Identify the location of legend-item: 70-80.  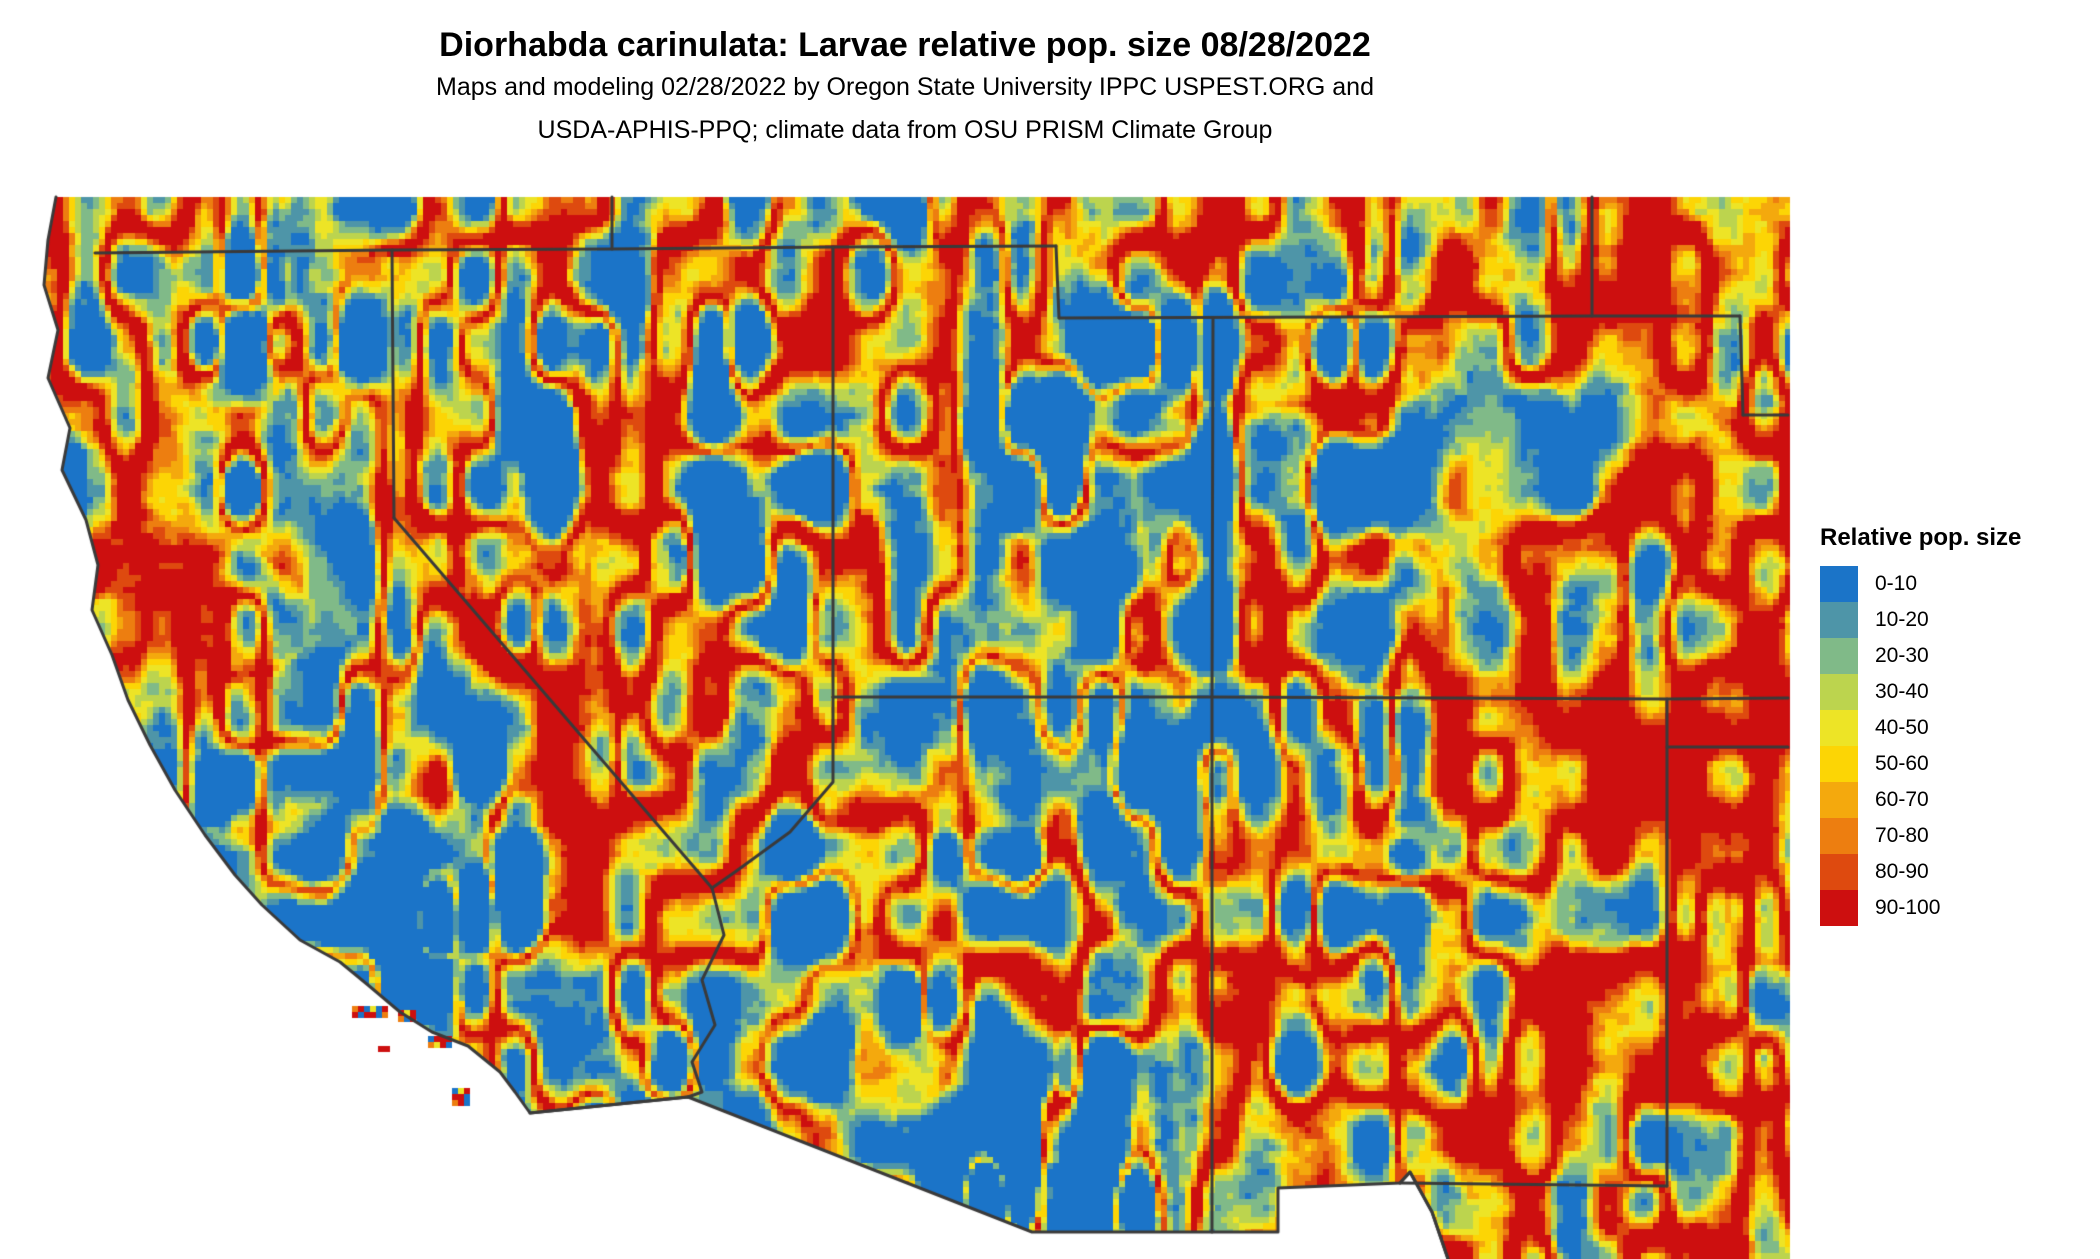
(1955, 836).